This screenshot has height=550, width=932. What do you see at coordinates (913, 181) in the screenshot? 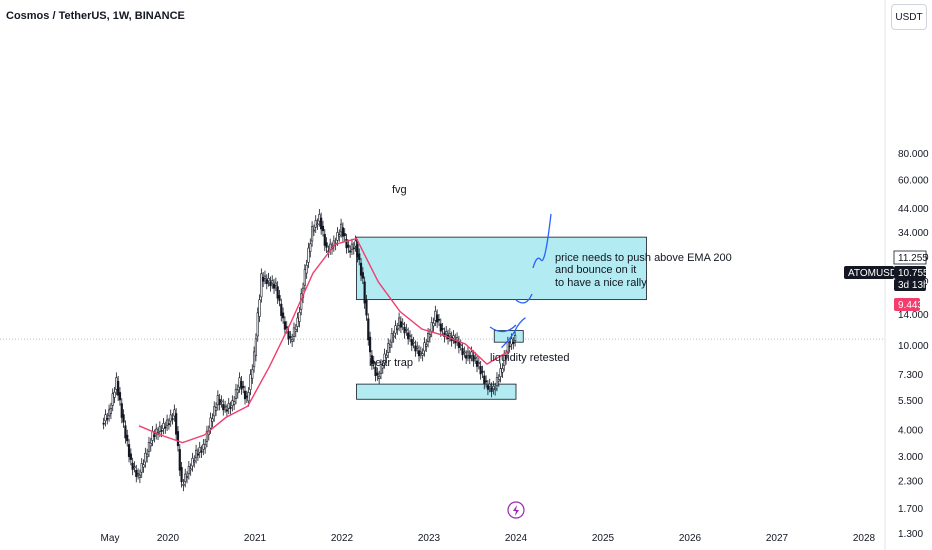
I see `y-tick-label: 60.000` at bounding box center [913, 181].